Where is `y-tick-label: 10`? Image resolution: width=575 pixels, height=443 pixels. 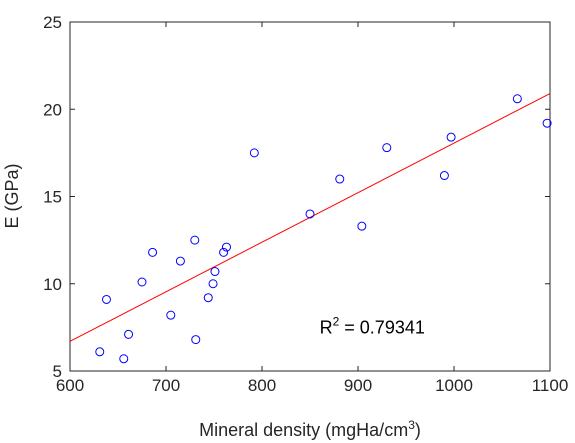
y-tick-label: 10 is located at coordinates (52, 284).